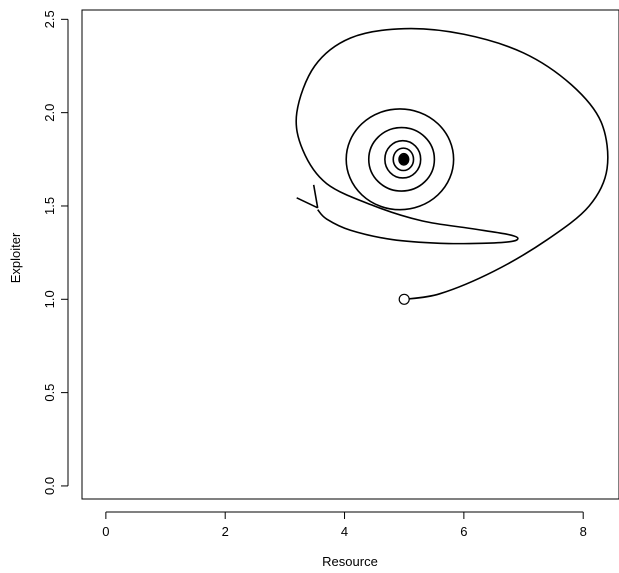 Image resolution: width=619 pixels, height=573 pixels. Describe the element at coordinates (49, 393) in the screenshot. I see `y-tick-label: 0.5` at that location.